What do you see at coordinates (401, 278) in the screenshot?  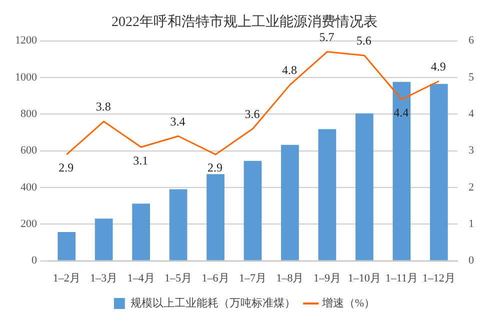 I see `x-tick-label: 1–11月` at bounding box center [401, 278].